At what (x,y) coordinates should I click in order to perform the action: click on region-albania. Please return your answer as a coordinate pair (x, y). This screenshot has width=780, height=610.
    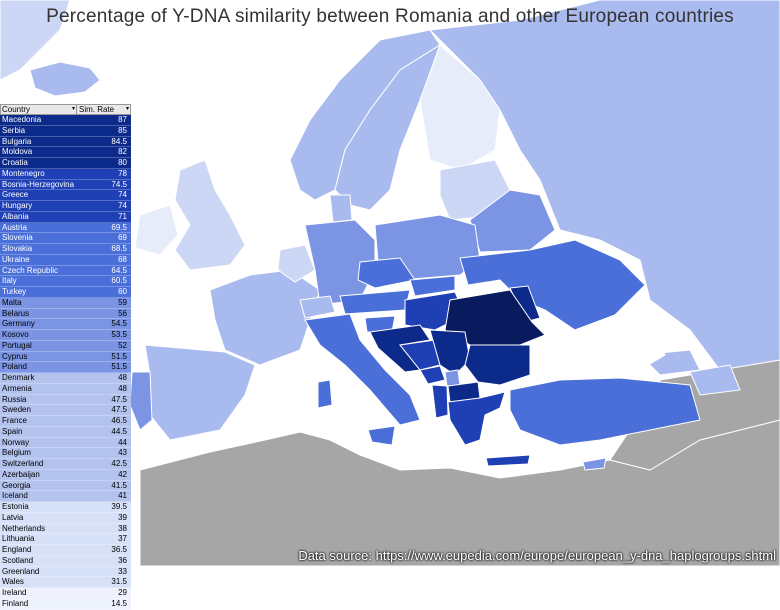
    Looking at the image, I should click on (440, 401).